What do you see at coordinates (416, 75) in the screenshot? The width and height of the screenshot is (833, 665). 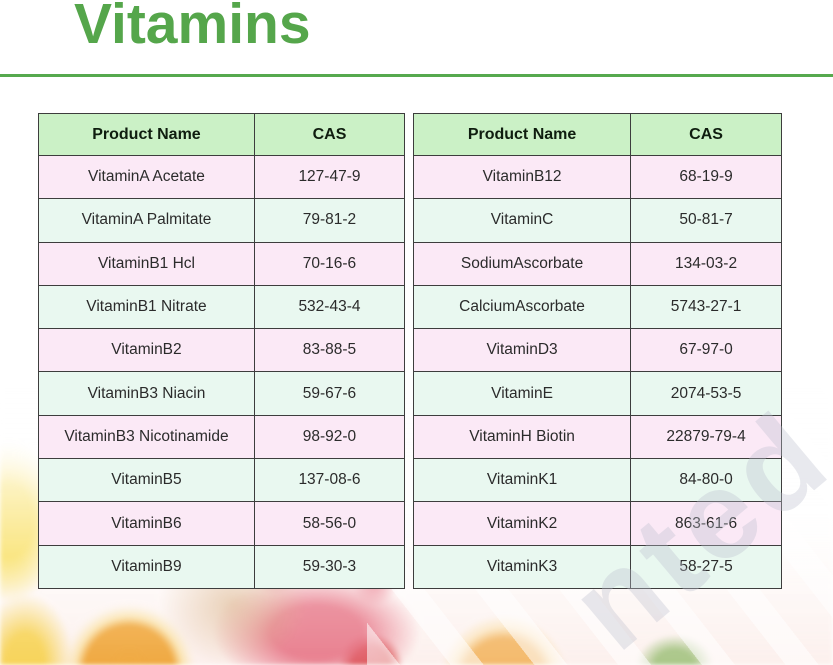 I see `title-divider` at bounding box center [416, 75].